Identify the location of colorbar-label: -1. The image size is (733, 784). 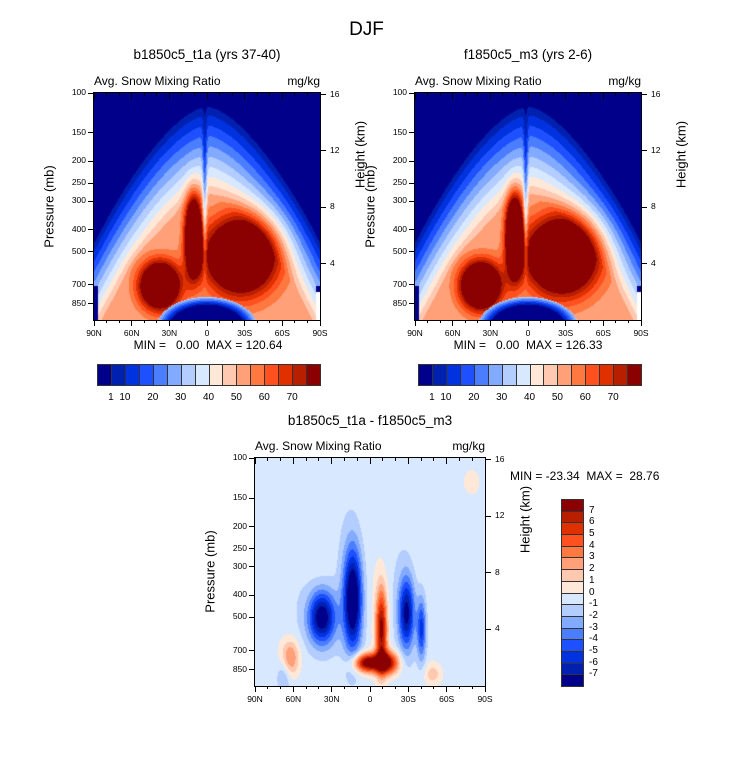
(593, 604).